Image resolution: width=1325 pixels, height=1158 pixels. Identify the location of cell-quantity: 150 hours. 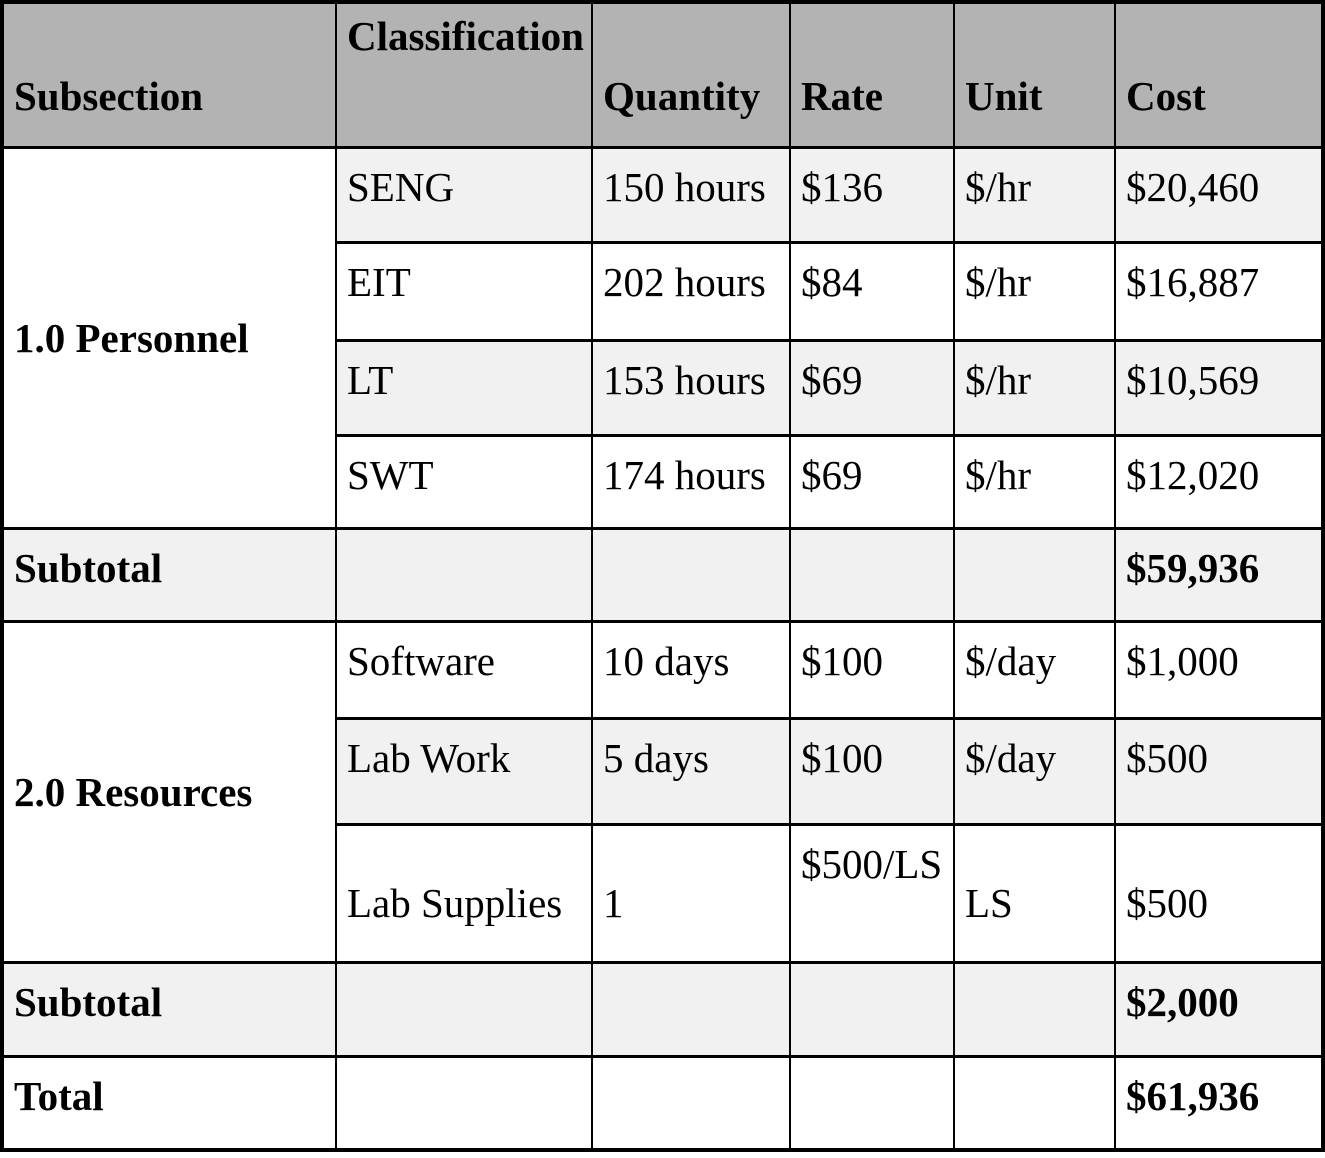
(691, 195).